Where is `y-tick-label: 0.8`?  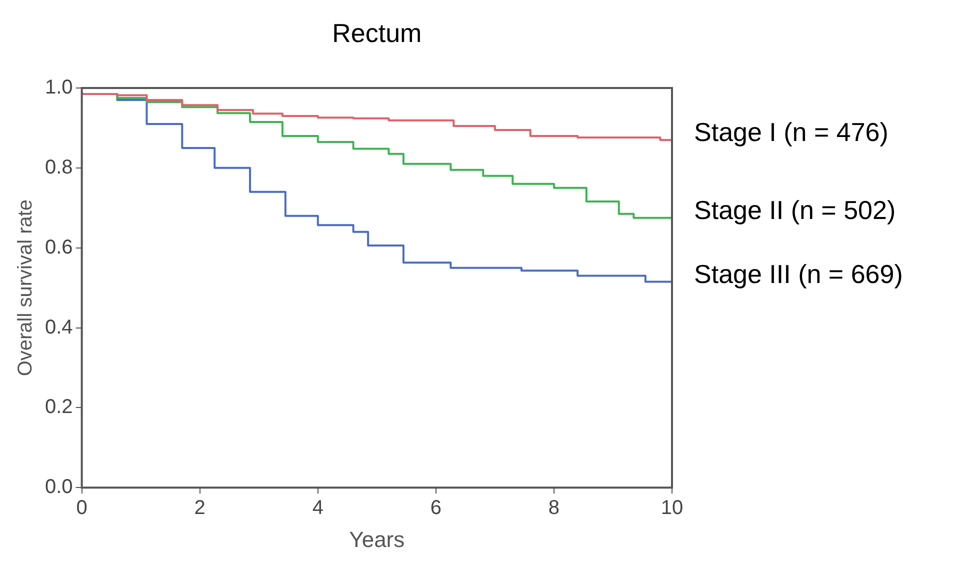 y-tick-label: 0.8 is located at coordinates (58, 167).